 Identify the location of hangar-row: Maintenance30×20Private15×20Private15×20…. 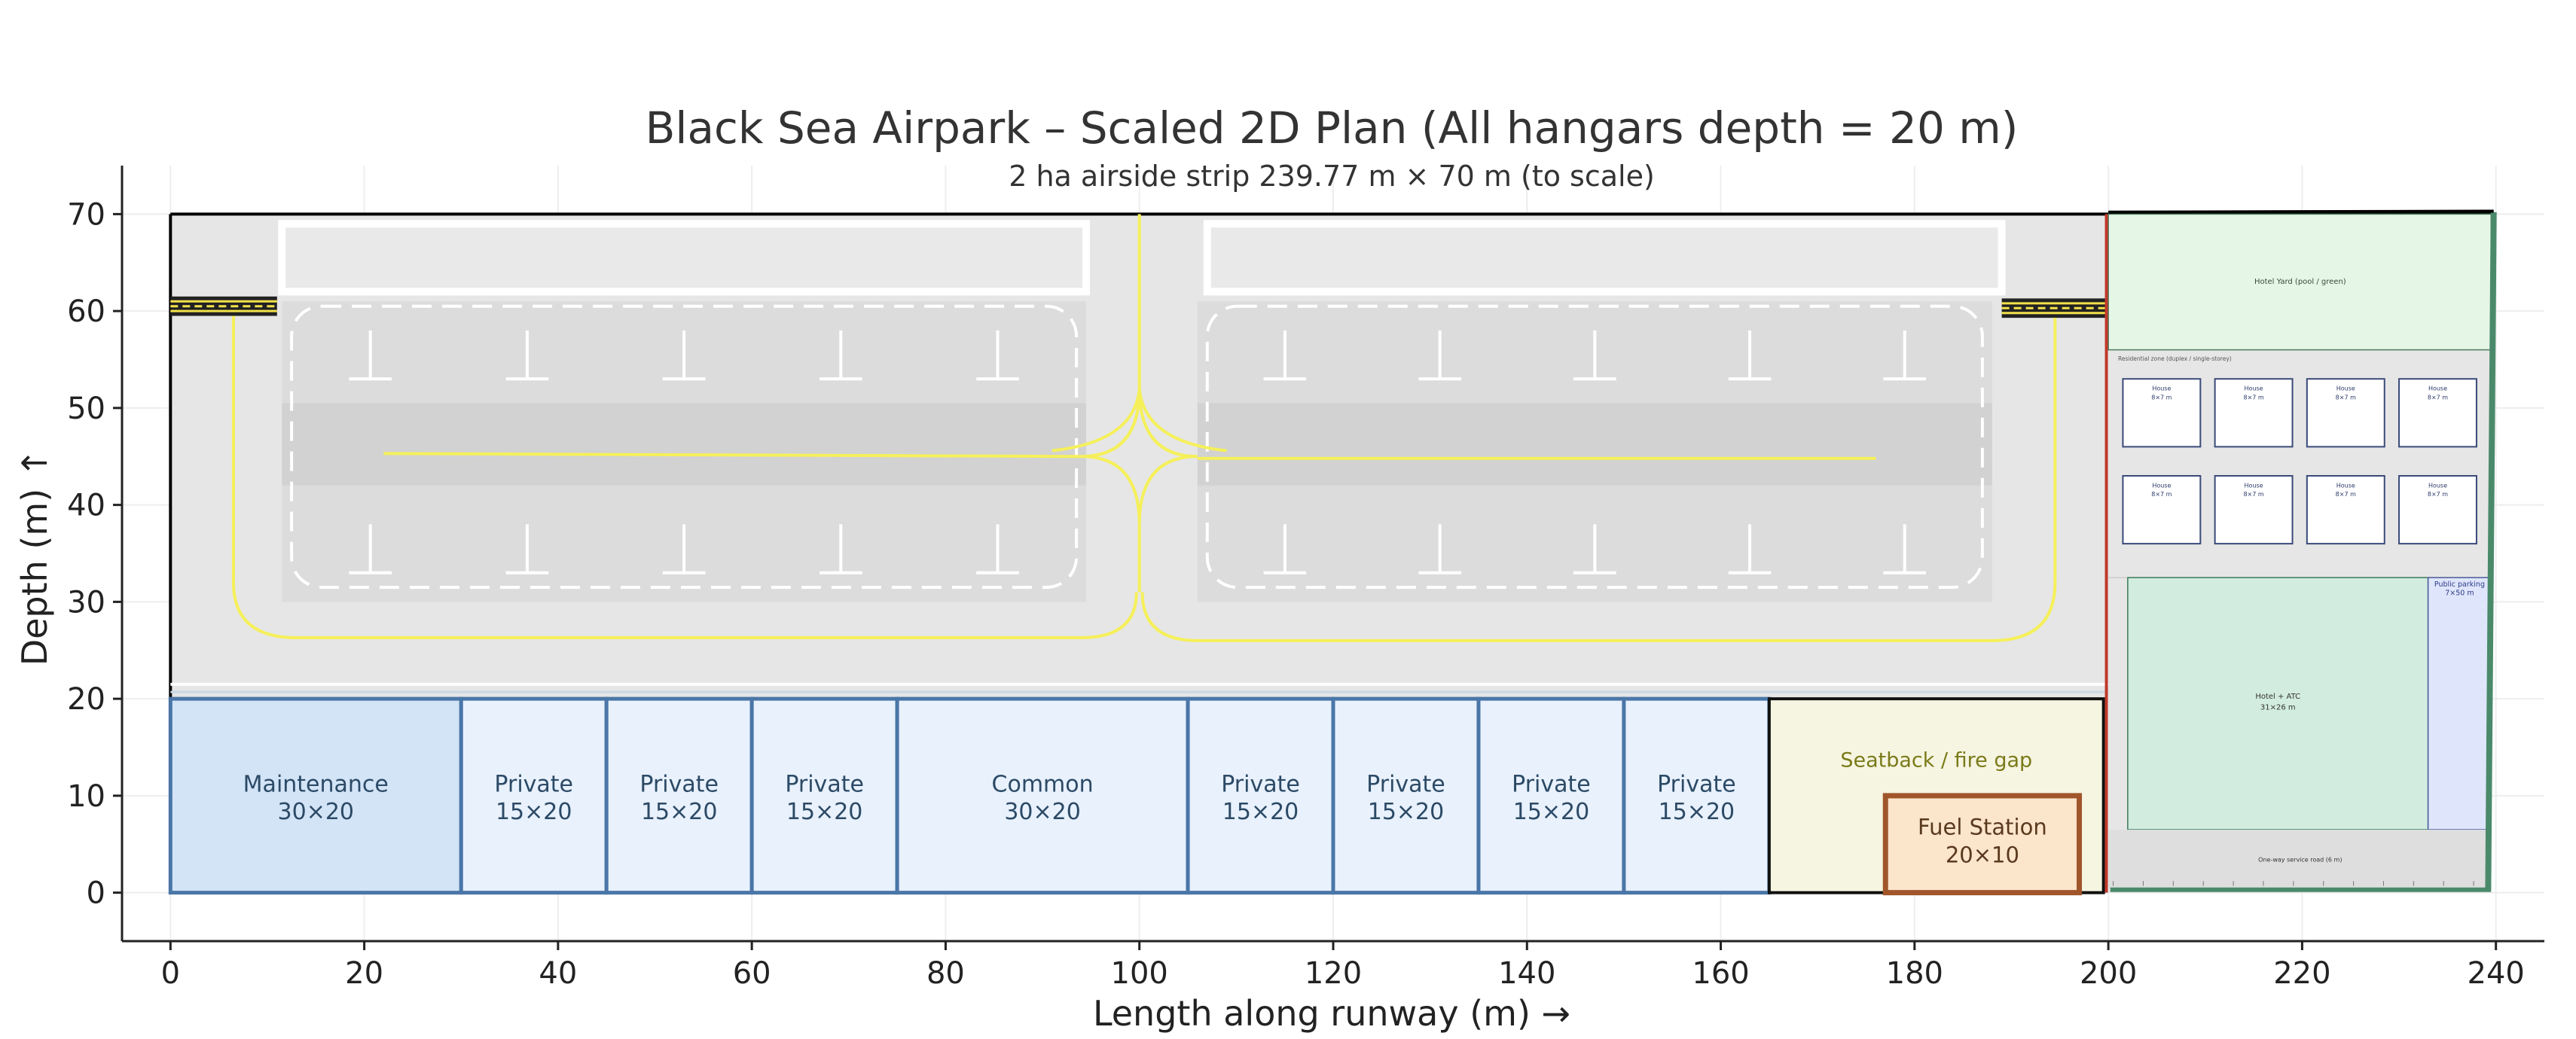
(1137, 796).